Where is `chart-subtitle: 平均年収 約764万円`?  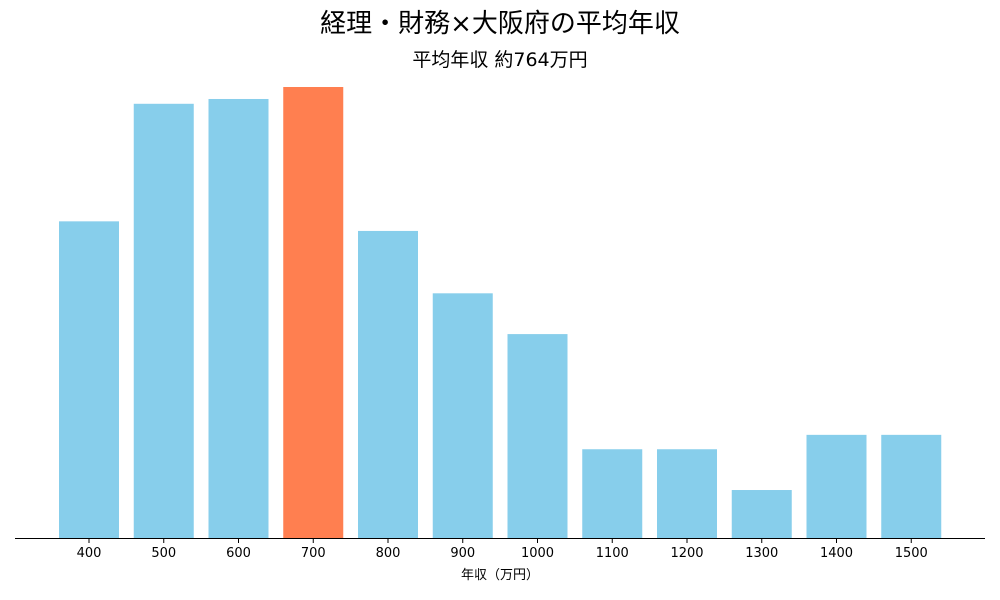
chart-subtitle: 平均年収 約764万円 is located at coordinates (500, 60).